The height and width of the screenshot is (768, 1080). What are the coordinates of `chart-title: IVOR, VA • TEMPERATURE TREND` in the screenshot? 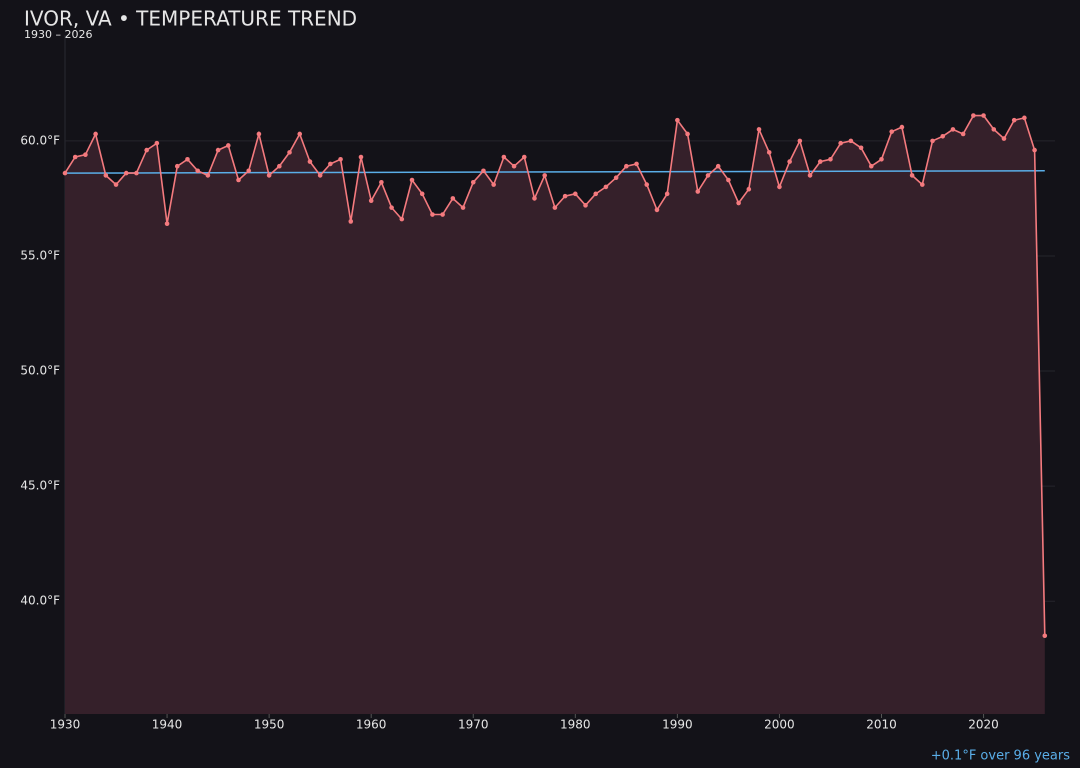 It's located at (190, 19).